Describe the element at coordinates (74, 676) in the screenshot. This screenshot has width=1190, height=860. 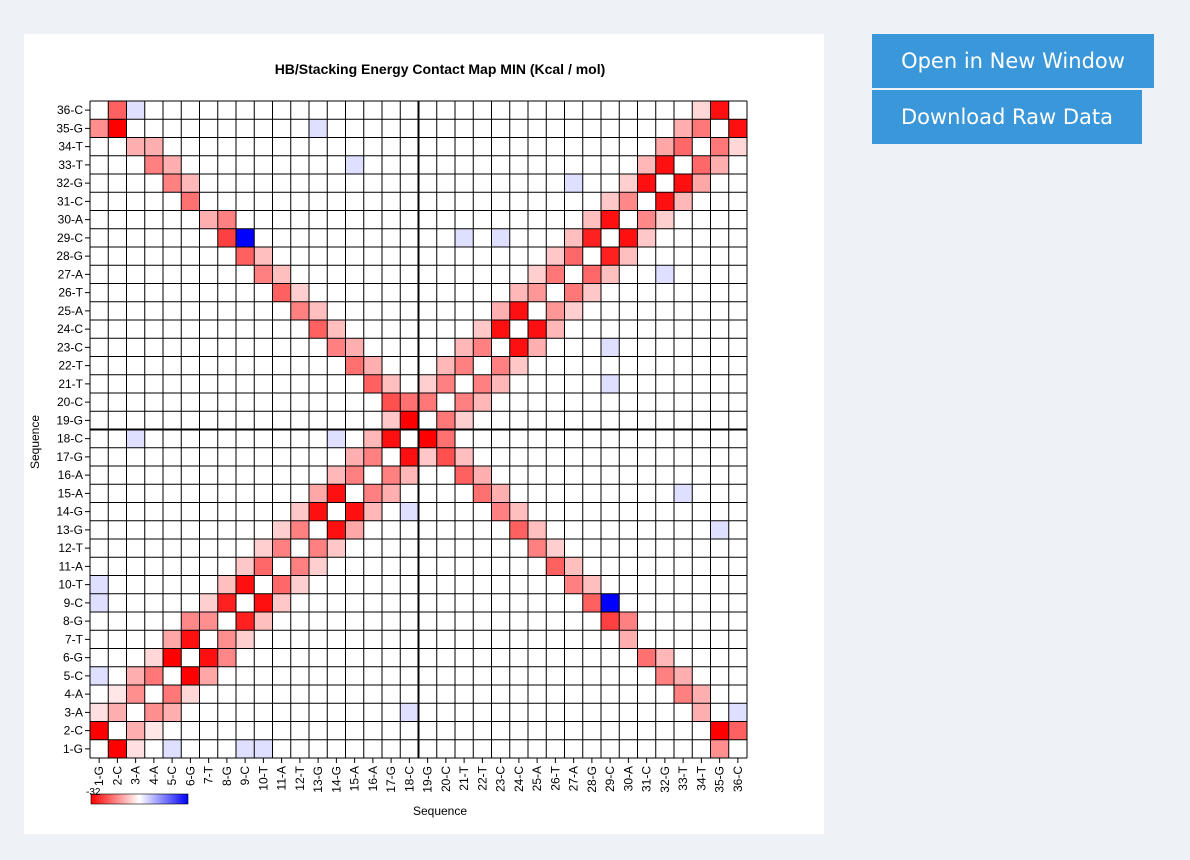
I see `y-tick-label: 5-C` at that location.